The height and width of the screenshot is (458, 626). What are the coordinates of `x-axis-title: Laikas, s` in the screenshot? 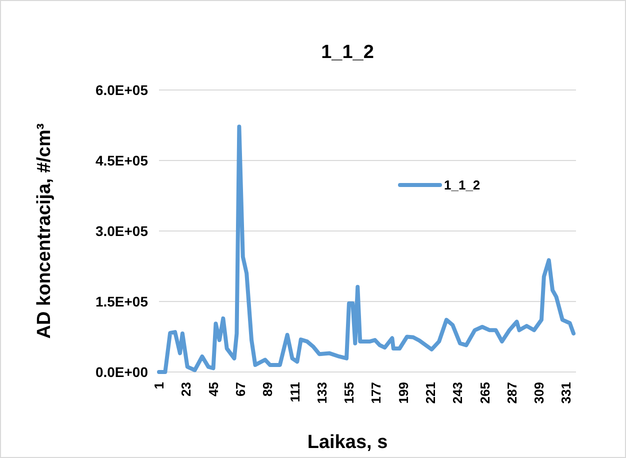 It's located at (347, 442).